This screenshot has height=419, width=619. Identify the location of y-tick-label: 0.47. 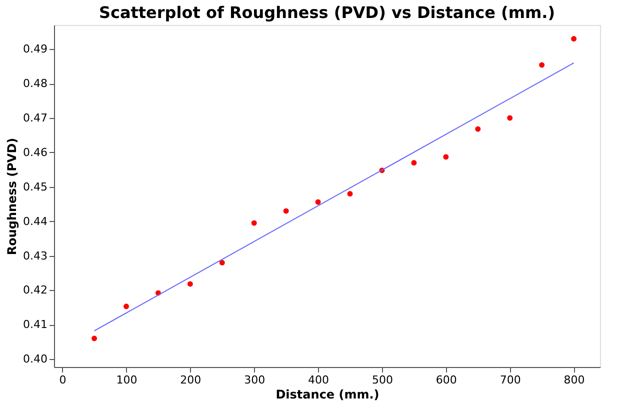
(35, 117).